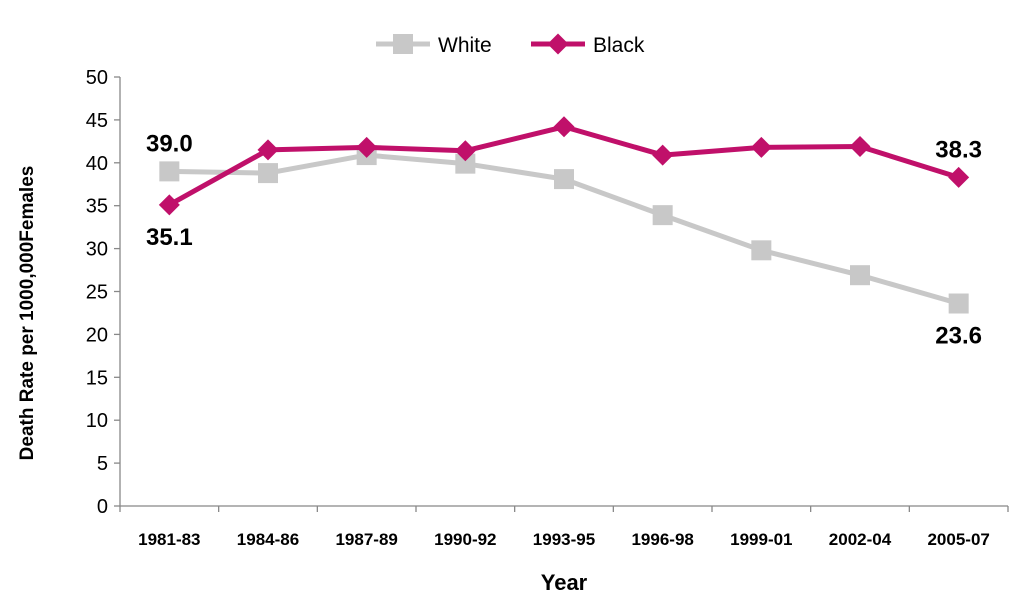  Describe the element at coordinates (564, 539) in the screenshot. I see `x-tick-label: 1993-95` at that location.